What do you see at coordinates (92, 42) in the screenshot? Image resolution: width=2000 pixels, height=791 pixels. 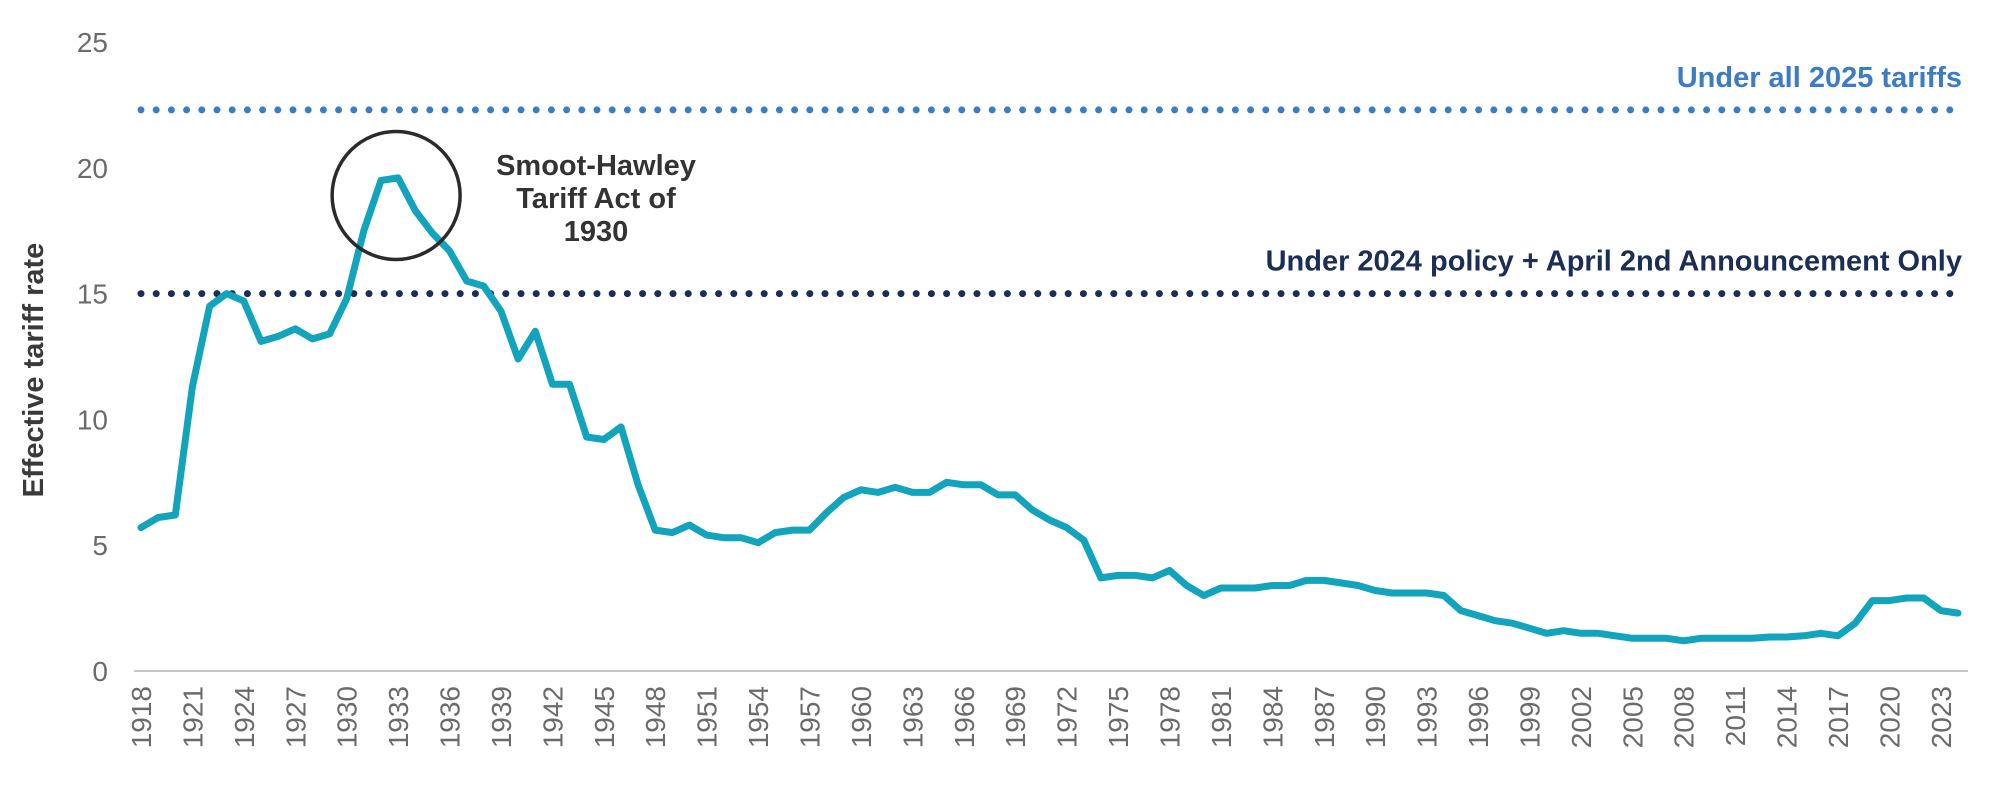 I see `y-tick-label: 25` at bounding box center [92, 42].